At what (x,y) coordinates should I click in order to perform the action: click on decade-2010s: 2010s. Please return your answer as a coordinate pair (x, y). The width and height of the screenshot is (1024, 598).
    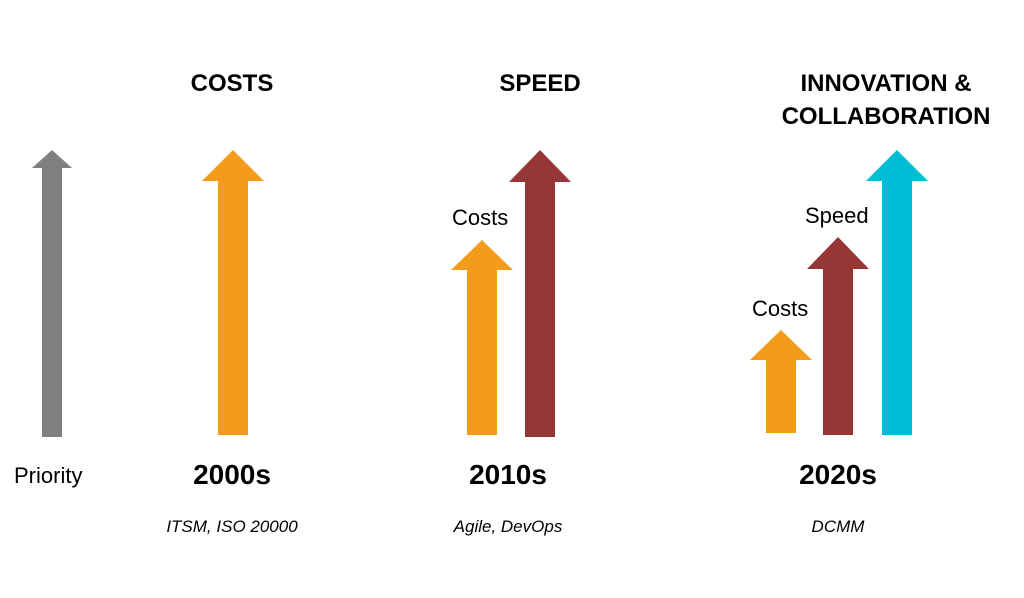
    Looking at the image, I should click on (508, 474).